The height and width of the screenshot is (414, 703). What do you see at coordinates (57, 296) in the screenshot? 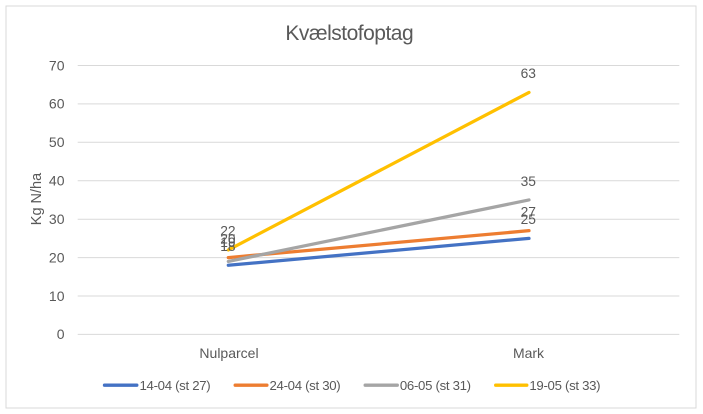
I see `svg-text: 10` at bounding box center [57, 296].